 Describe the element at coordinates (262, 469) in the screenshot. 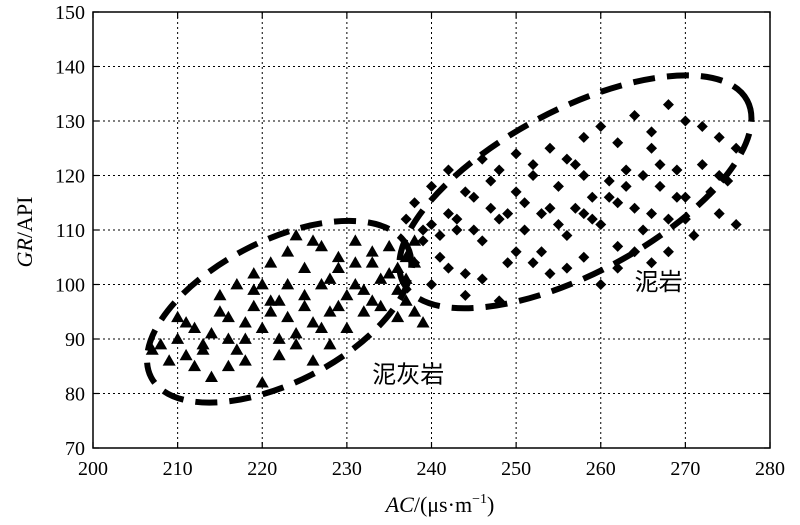

I see `x-tick-label: 220` at that location.